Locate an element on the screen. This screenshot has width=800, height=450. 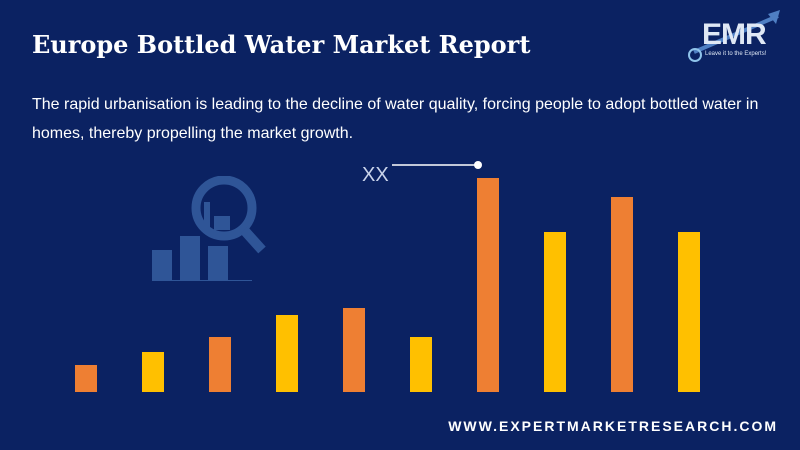
logo-text: EMR is located at coordinates (734, 34).